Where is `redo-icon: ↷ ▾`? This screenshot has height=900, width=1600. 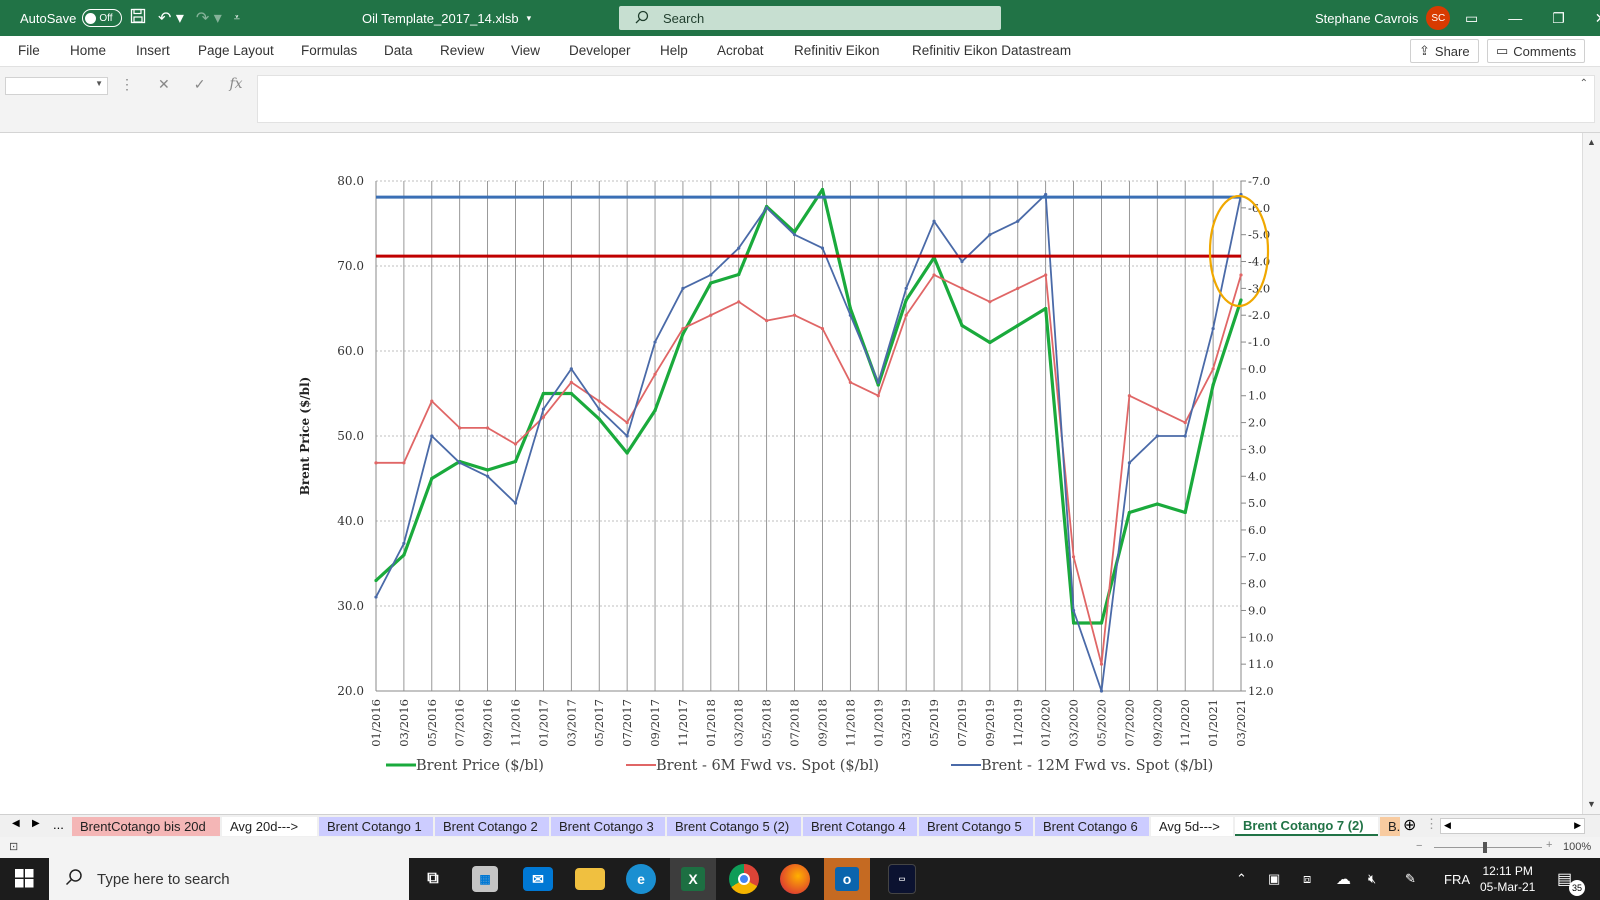
redo-icon: ↷ ▾ is located at coordinates (208, 18).